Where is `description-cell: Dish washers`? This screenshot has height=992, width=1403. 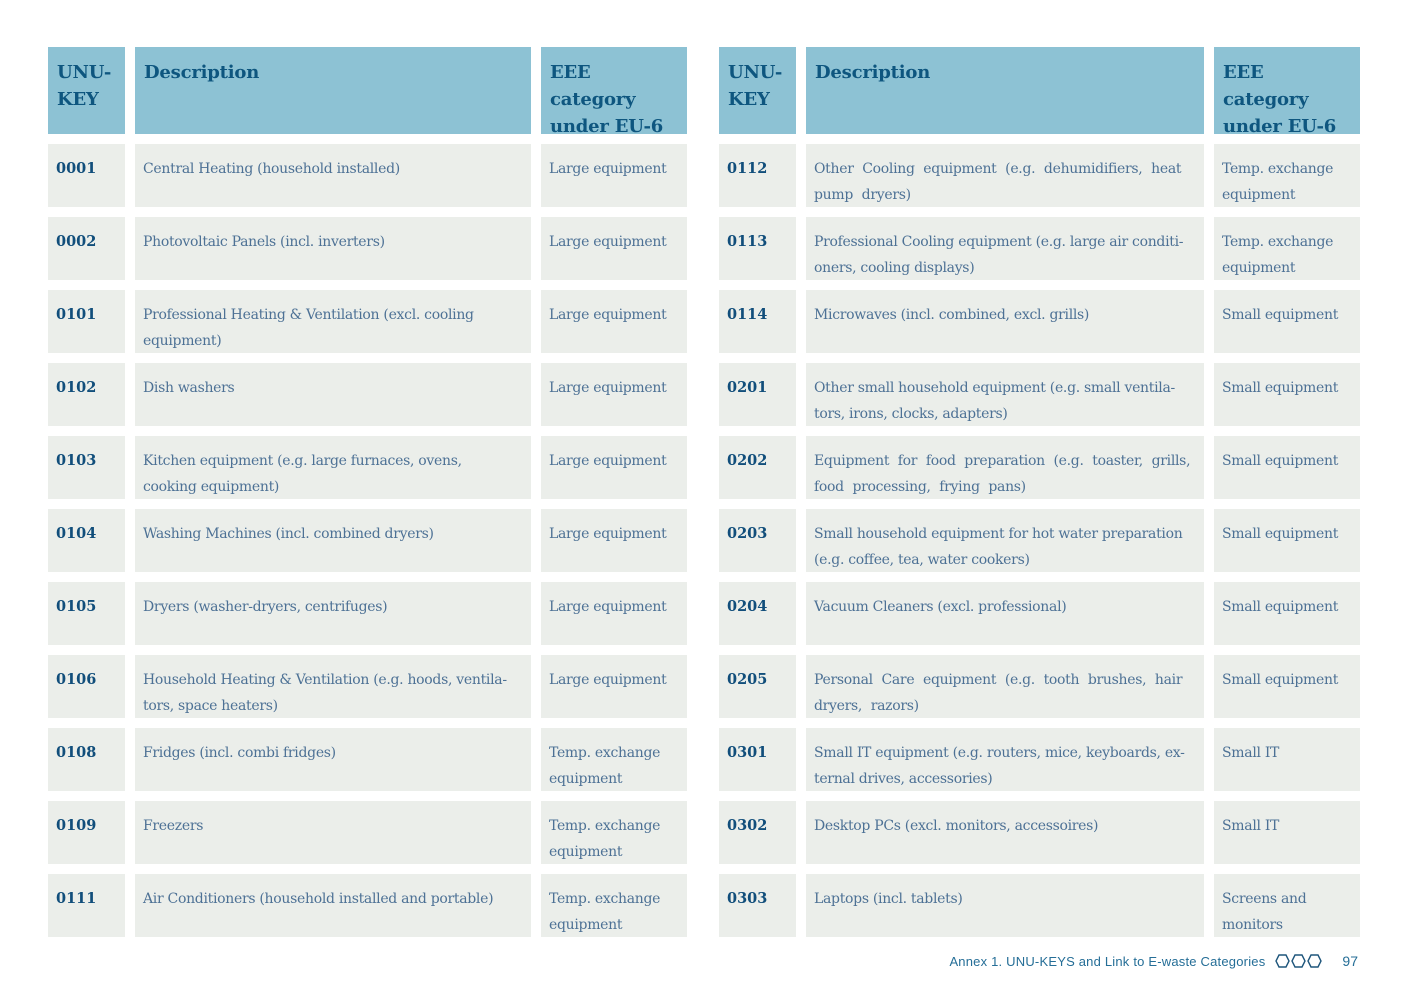
description-cell: Dish washers is located at coordinates (333, 394).